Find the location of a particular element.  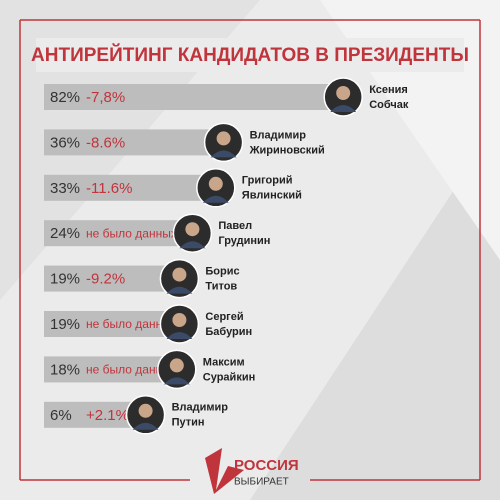

value-label: 18% is located at coordinates (65, 369).